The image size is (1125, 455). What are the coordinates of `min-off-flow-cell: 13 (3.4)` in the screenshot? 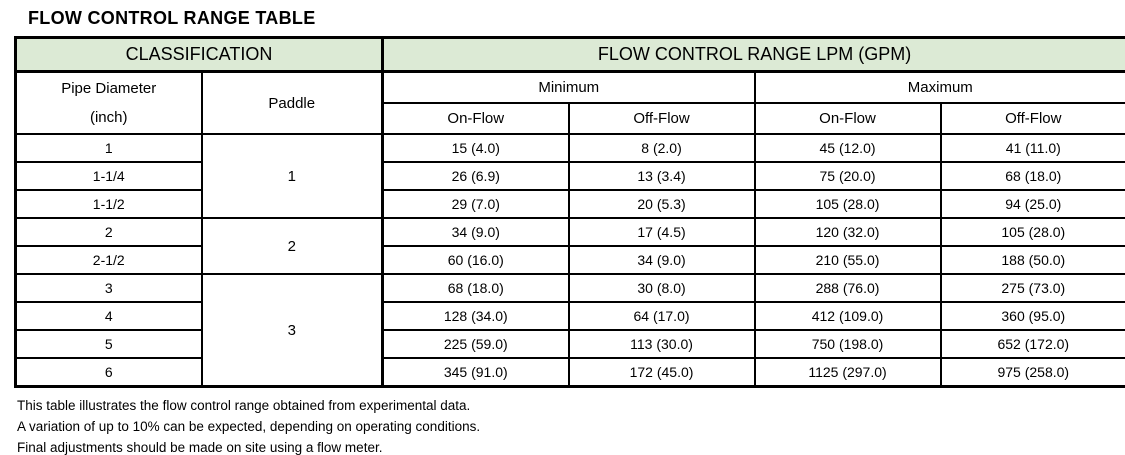 It's located at (661, 176).